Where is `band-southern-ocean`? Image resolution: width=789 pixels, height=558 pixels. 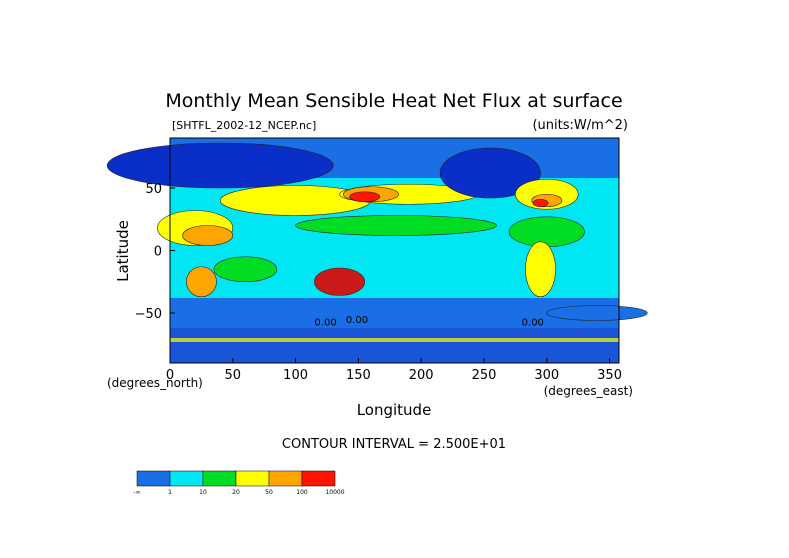 band-southern-ocean is located at coordinates (394, 313).